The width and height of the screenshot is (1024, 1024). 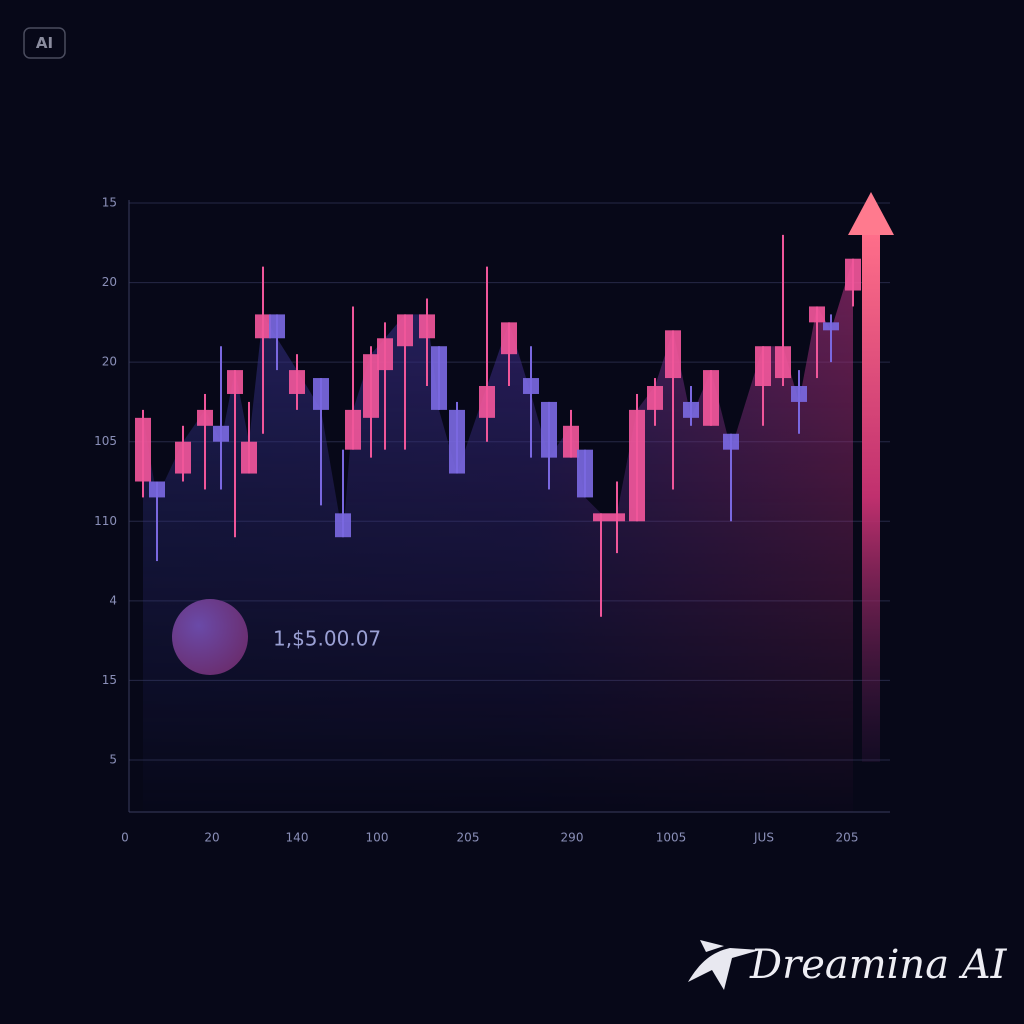 What do you see at coordinates (113, 760) in the screenshot?
I see `y-tick-label: 5` at bounding box center [113, 760].